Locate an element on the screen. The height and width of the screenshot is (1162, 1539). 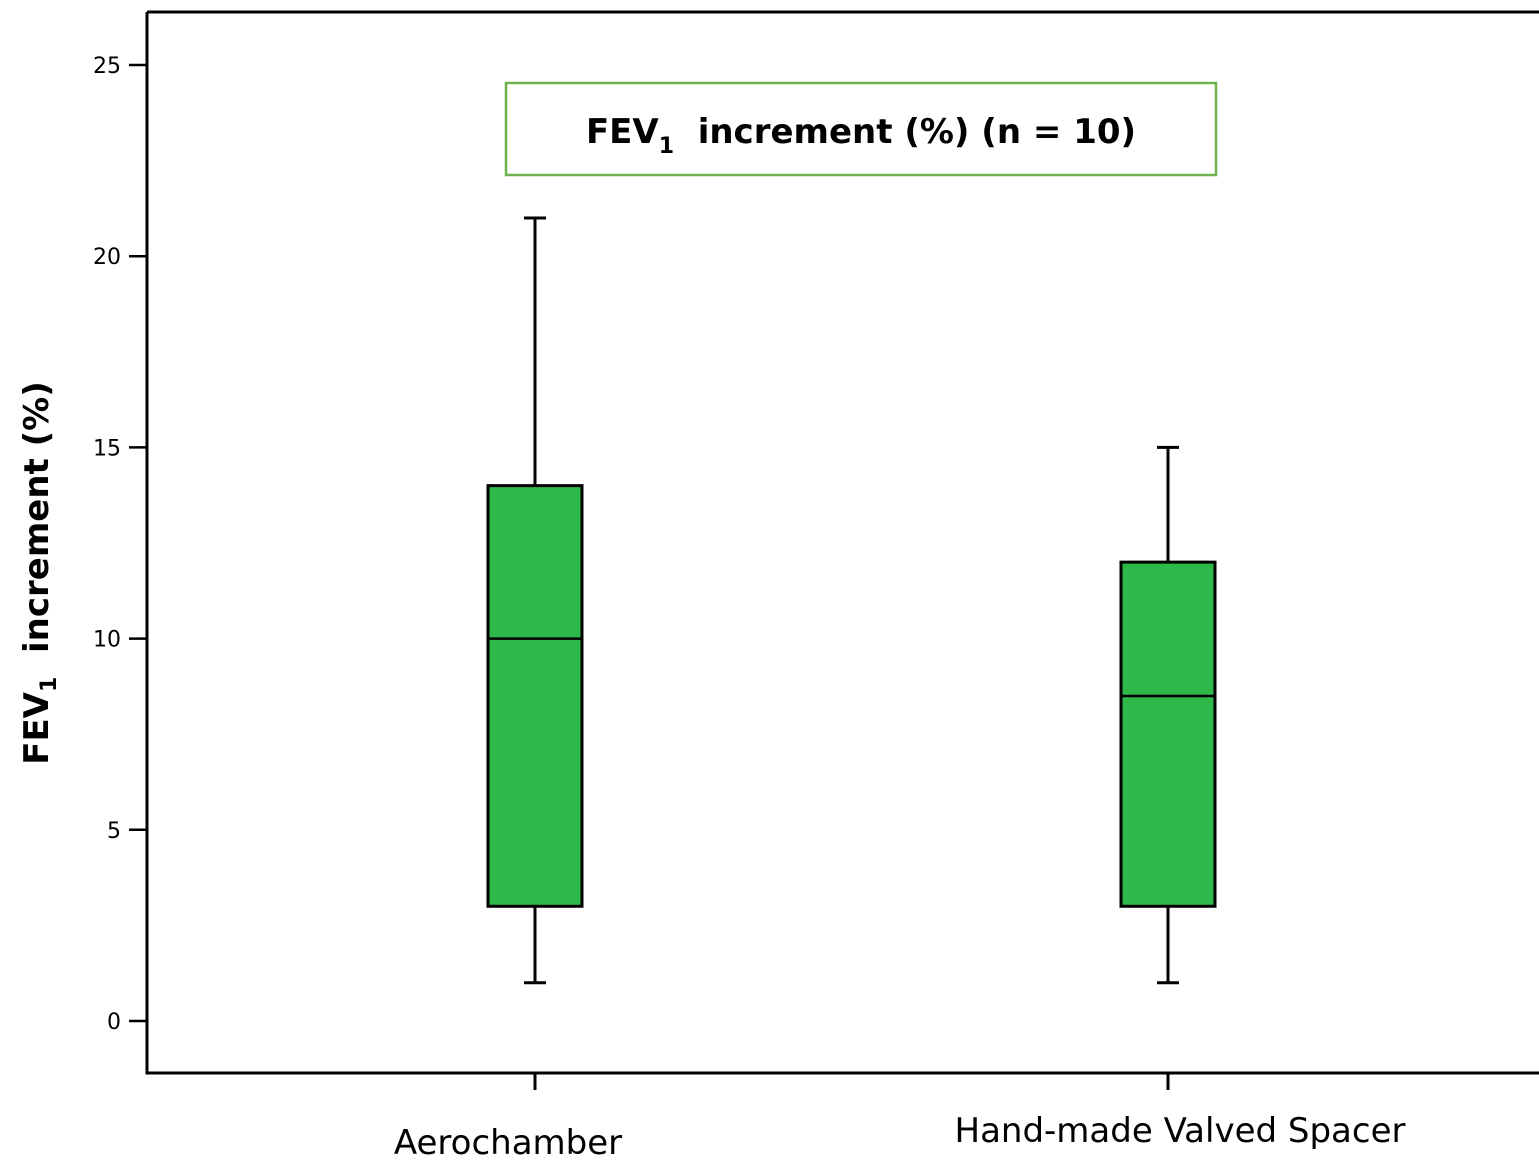
y-tick-label-5: 5 is located at coordinates (114, 831).